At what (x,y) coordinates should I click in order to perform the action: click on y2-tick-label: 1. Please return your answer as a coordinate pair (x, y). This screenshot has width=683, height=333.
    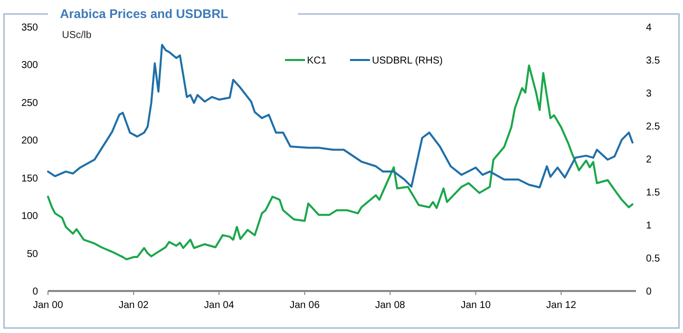
    Looking at the image, I should click on (649, 226).